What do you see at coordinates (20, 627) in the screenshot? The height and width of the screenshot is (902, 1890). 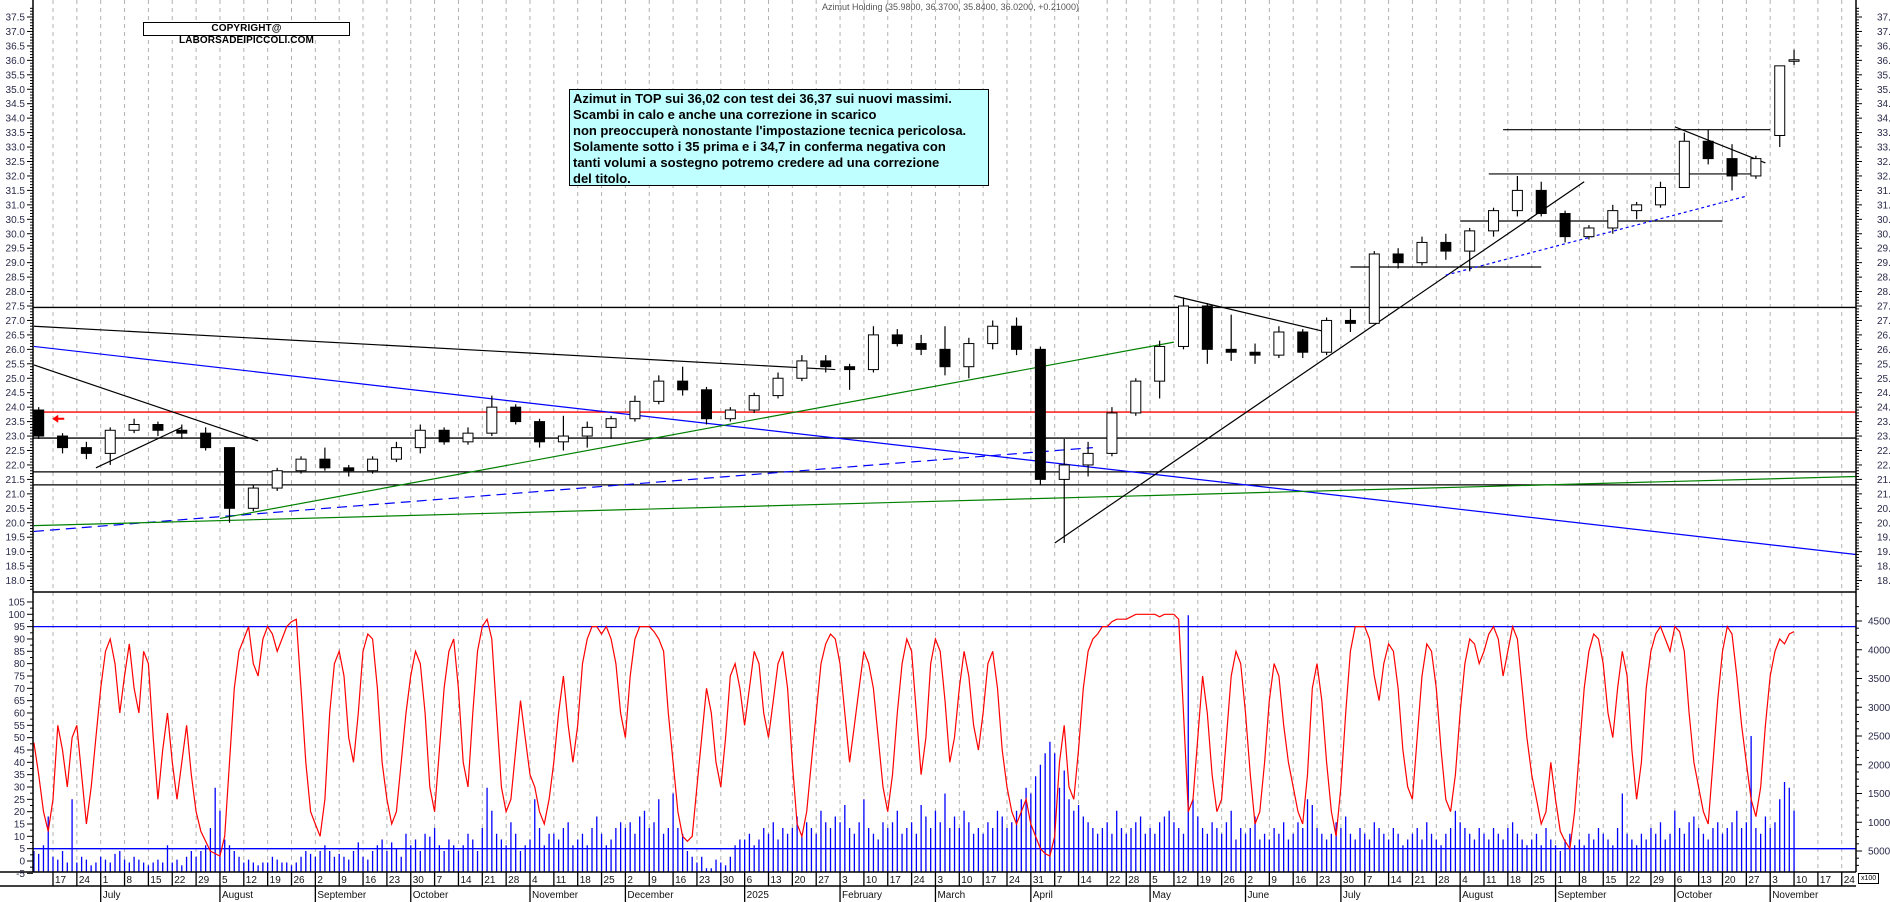 I see `oscillator-tick-label: 95` at bounding box center [20, 627].